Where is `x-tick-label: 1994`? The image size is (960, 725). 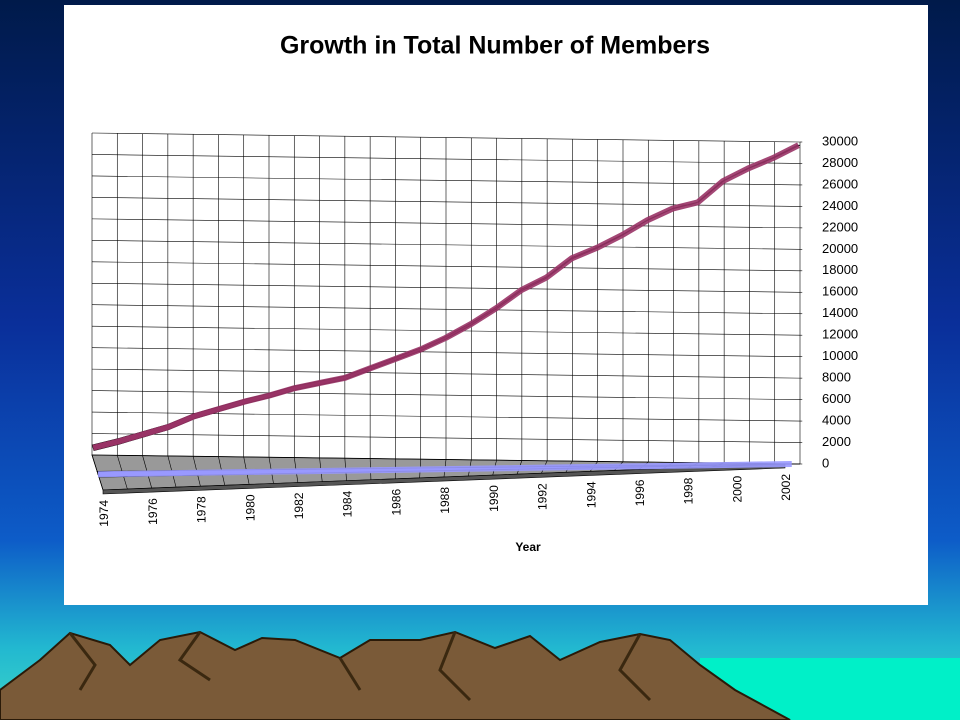
x-tick-label: 1994 is located at coordinates (591, 494).